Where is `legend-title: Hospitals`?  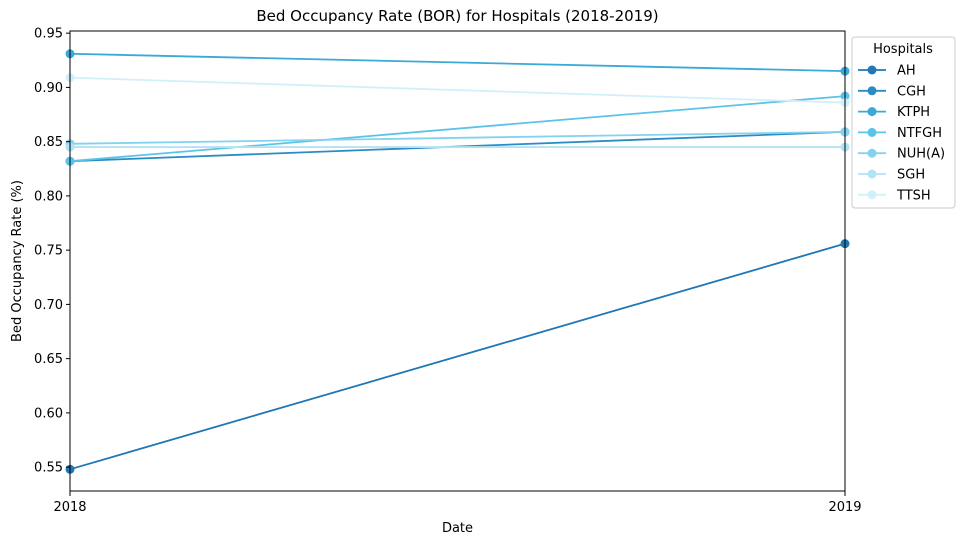 legend-title: Hospitals is located at coordinates (903, 49).